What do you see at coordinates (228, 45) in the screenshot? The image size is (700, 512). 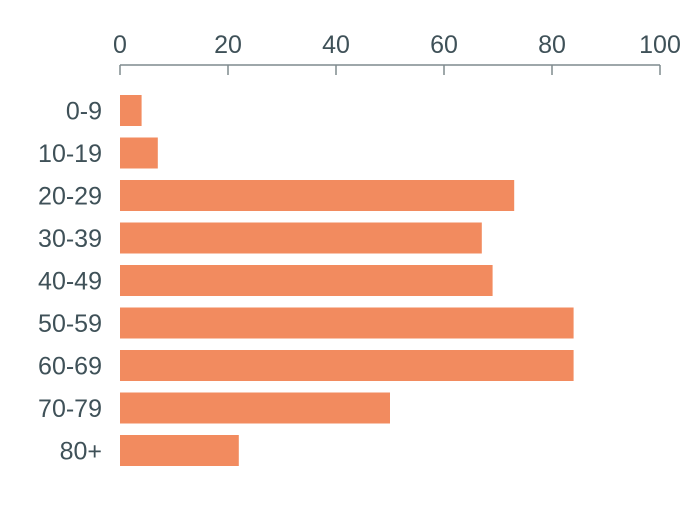 I see `x-tick-label: 20` at bounding box center [228, 45].